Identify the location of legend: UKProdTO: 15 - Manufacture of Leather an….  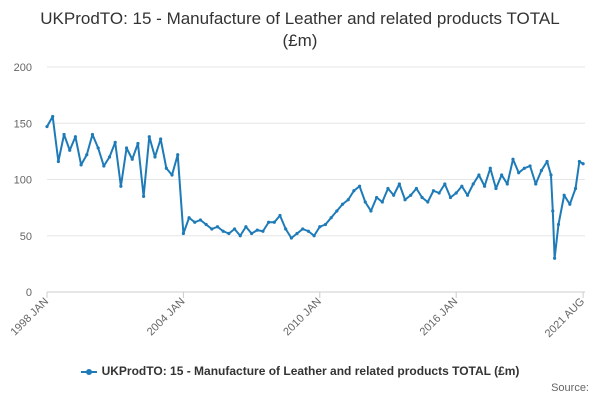
(300, 371).